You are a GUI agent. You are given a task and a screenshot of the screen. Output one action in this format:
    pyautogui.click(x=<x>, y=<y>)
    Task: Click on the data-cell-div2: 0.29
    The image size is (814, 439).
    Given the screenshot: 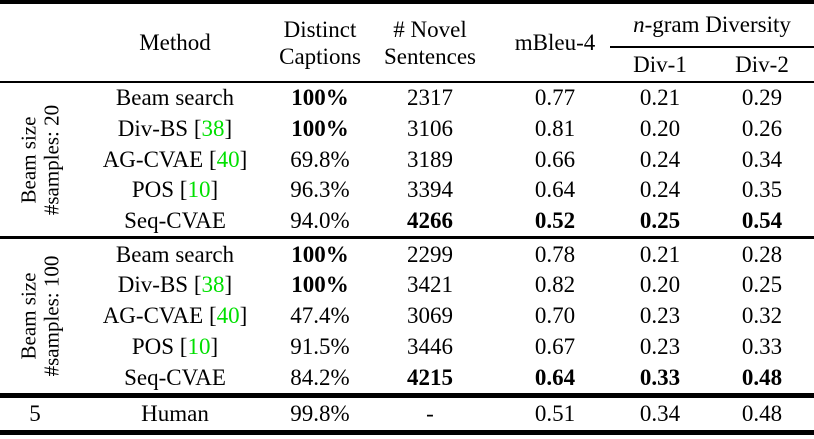 What is the action you would take?
    pyautogui.click(x=762, y=98)
    